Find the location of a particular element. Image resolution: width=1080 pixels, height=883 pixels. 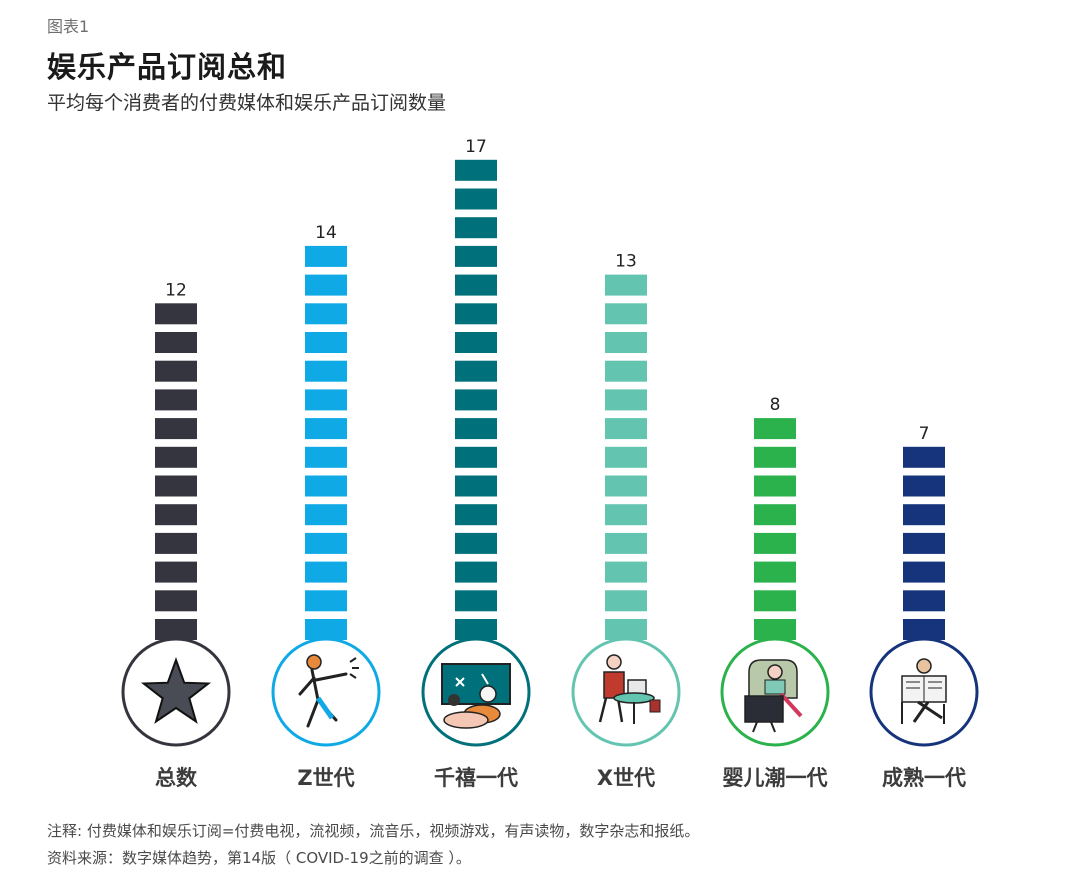

value-label: 12 is located at coordinates (176, 290).